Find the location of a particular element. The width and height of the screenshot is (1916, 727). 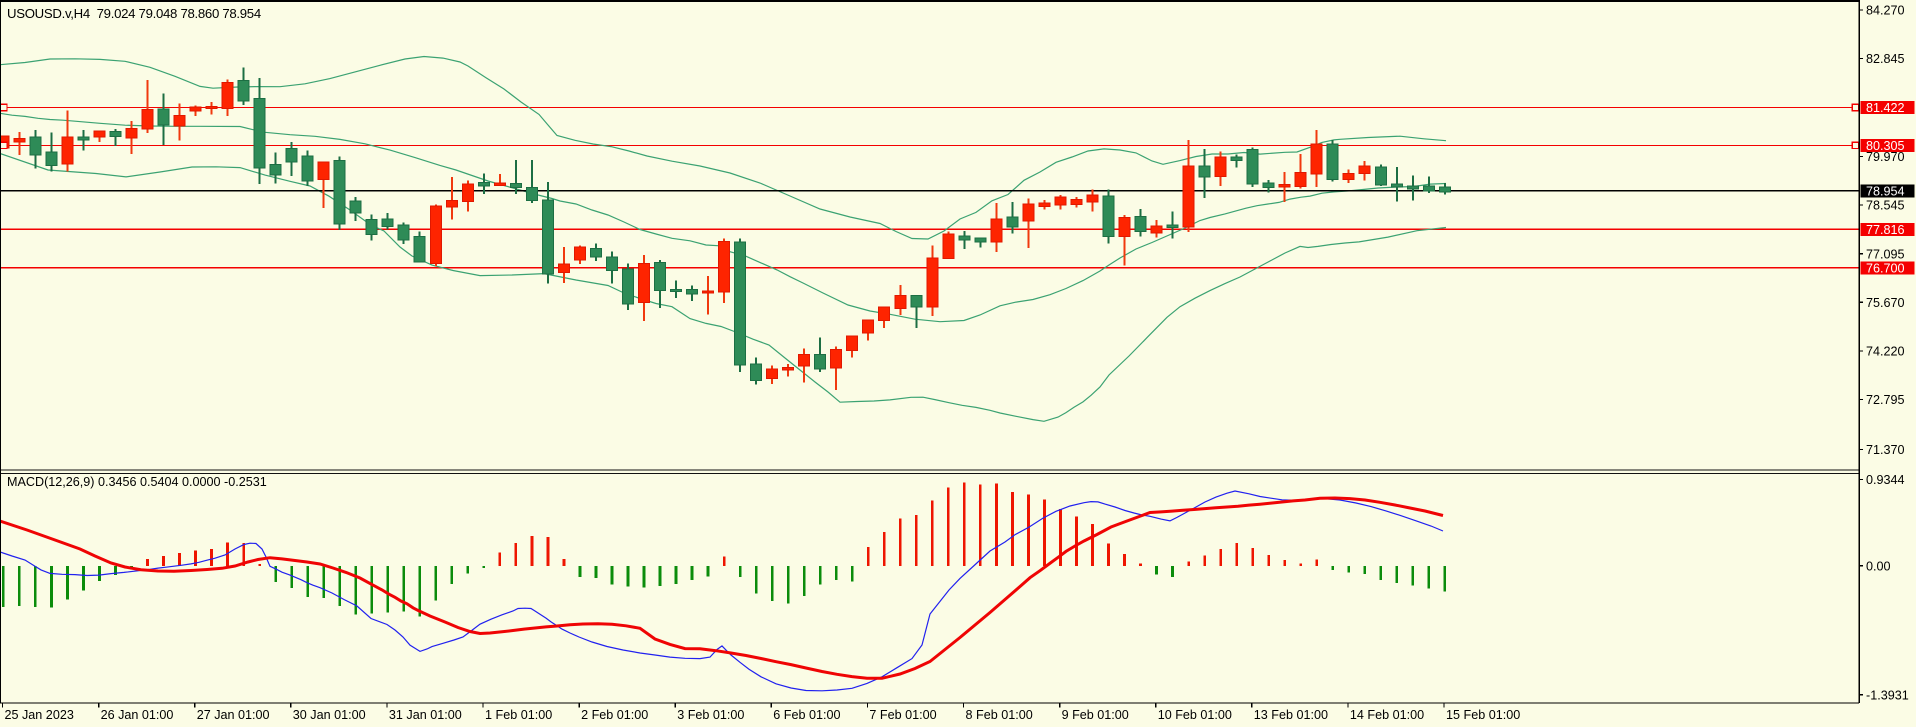

svg-text: 82.845 is located at coordinates (1885, 59).